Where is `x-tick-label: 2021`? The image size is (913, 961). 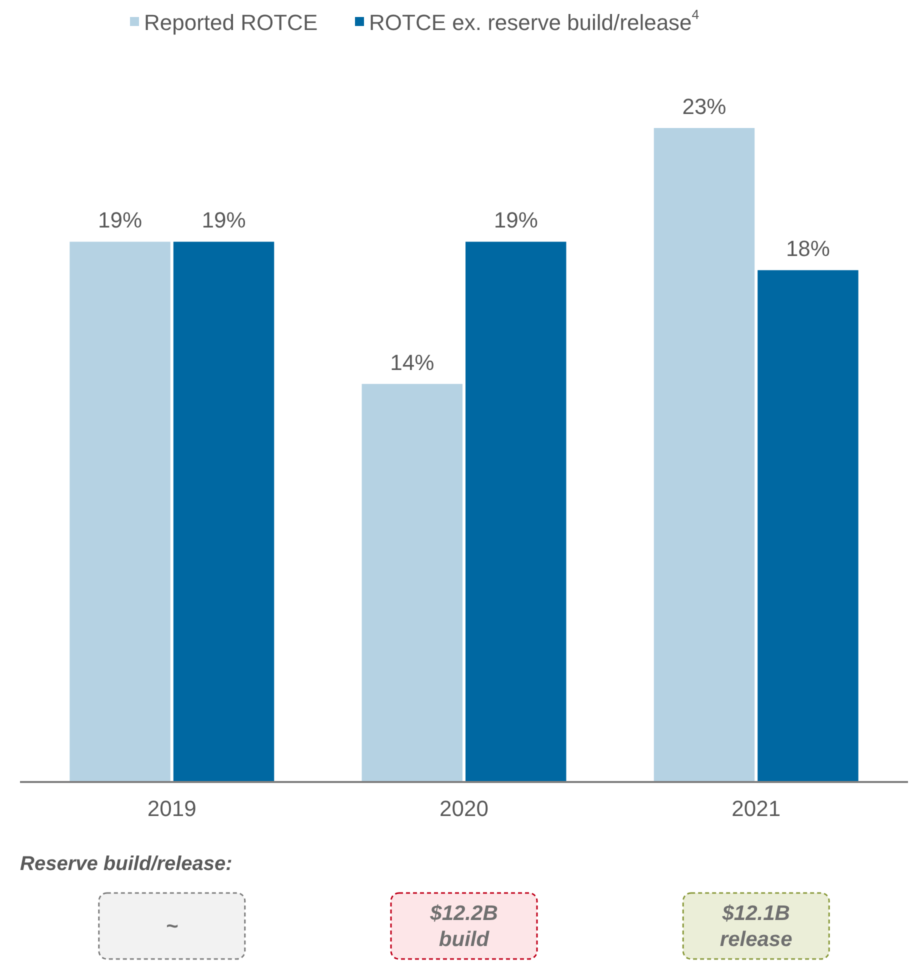 x-tick-label: 2021 is located at coordinates (756, 808).